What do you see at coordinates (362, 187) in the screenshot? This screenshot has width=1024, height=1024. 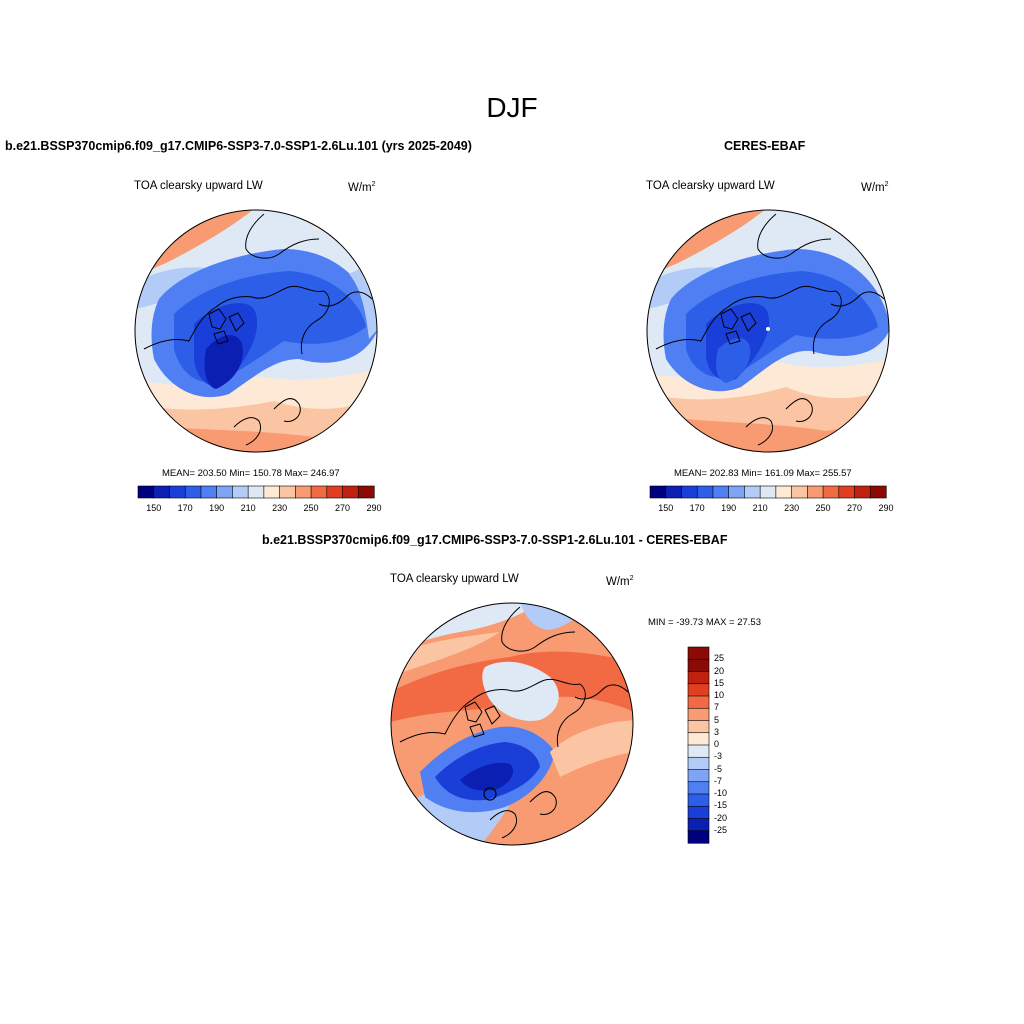 I see `model-units-label: W/m2` at bounding box center [362, 187].